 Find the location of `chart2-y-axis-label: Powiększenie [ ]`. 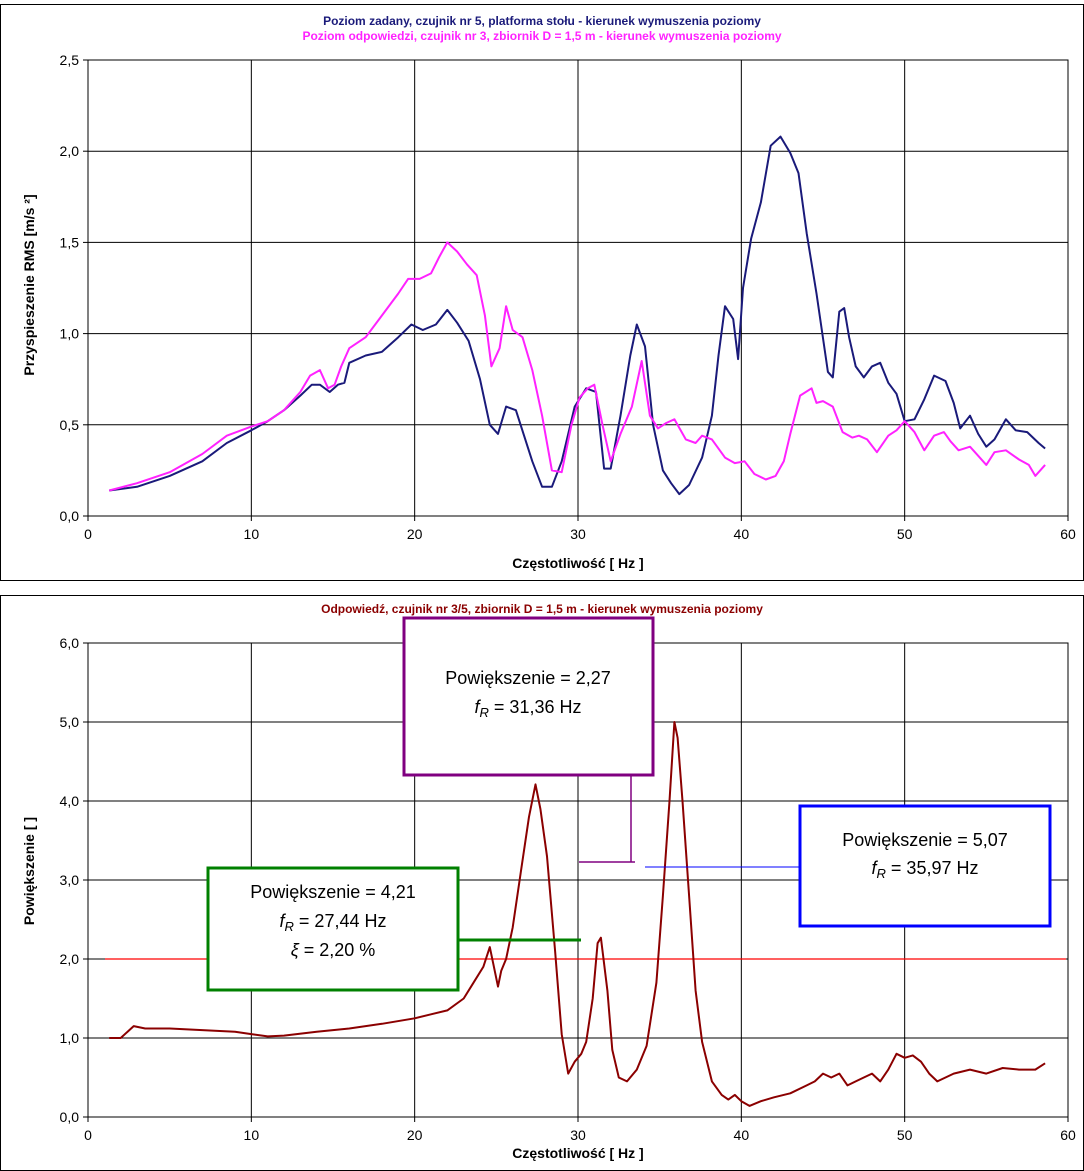

chart2-y-axis-label: Powiększenie [ ] is located at coordinates (29, 871).